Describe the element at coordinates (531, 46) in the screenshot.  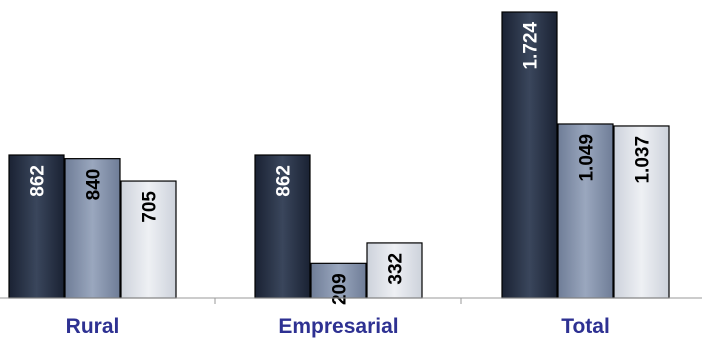
I see `data-label: 1.724` at that location.